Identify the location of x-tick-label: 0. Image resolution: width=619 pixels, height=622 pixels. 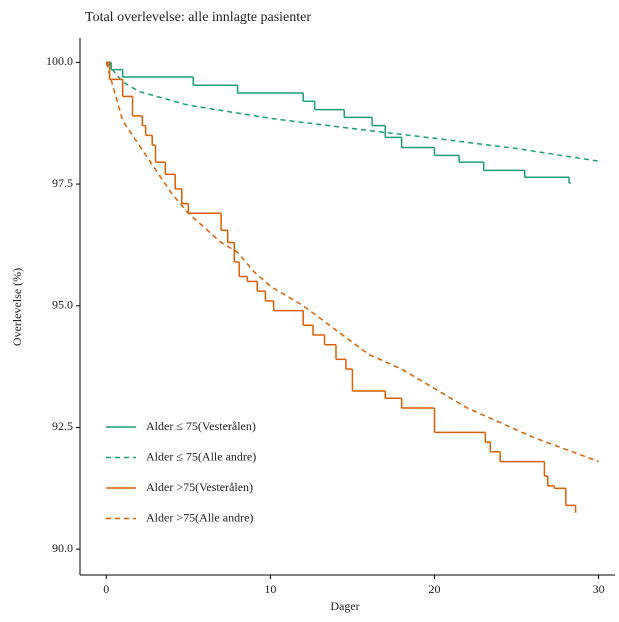
(106, 589).